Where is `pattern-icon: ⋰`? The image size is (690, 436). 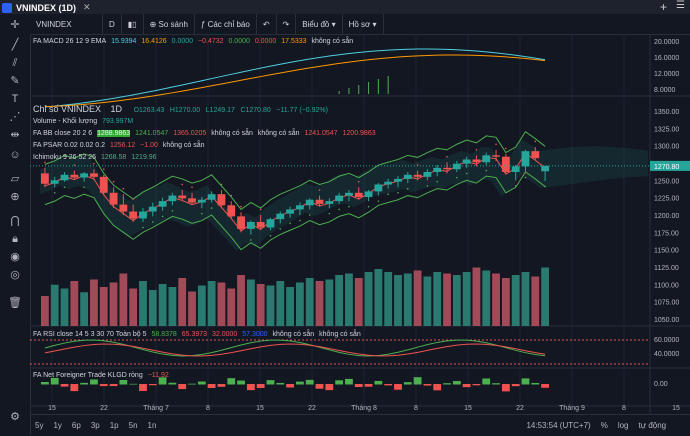 pattern-icon: ⋰ is located at coordinates (15, 117).